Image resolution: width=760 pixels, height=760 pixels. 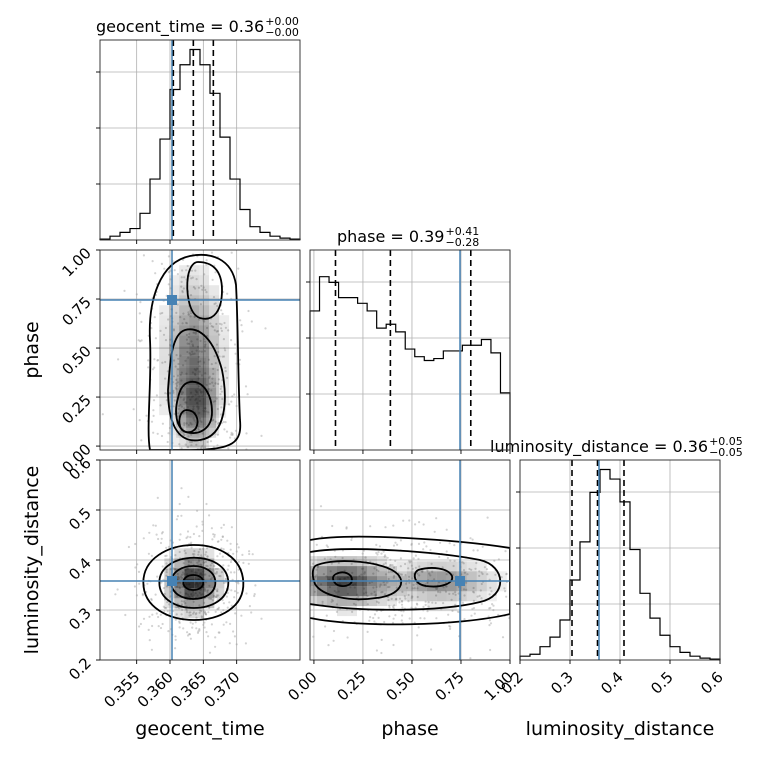 I want to click on panel-frame, so click(x=200, y=140).